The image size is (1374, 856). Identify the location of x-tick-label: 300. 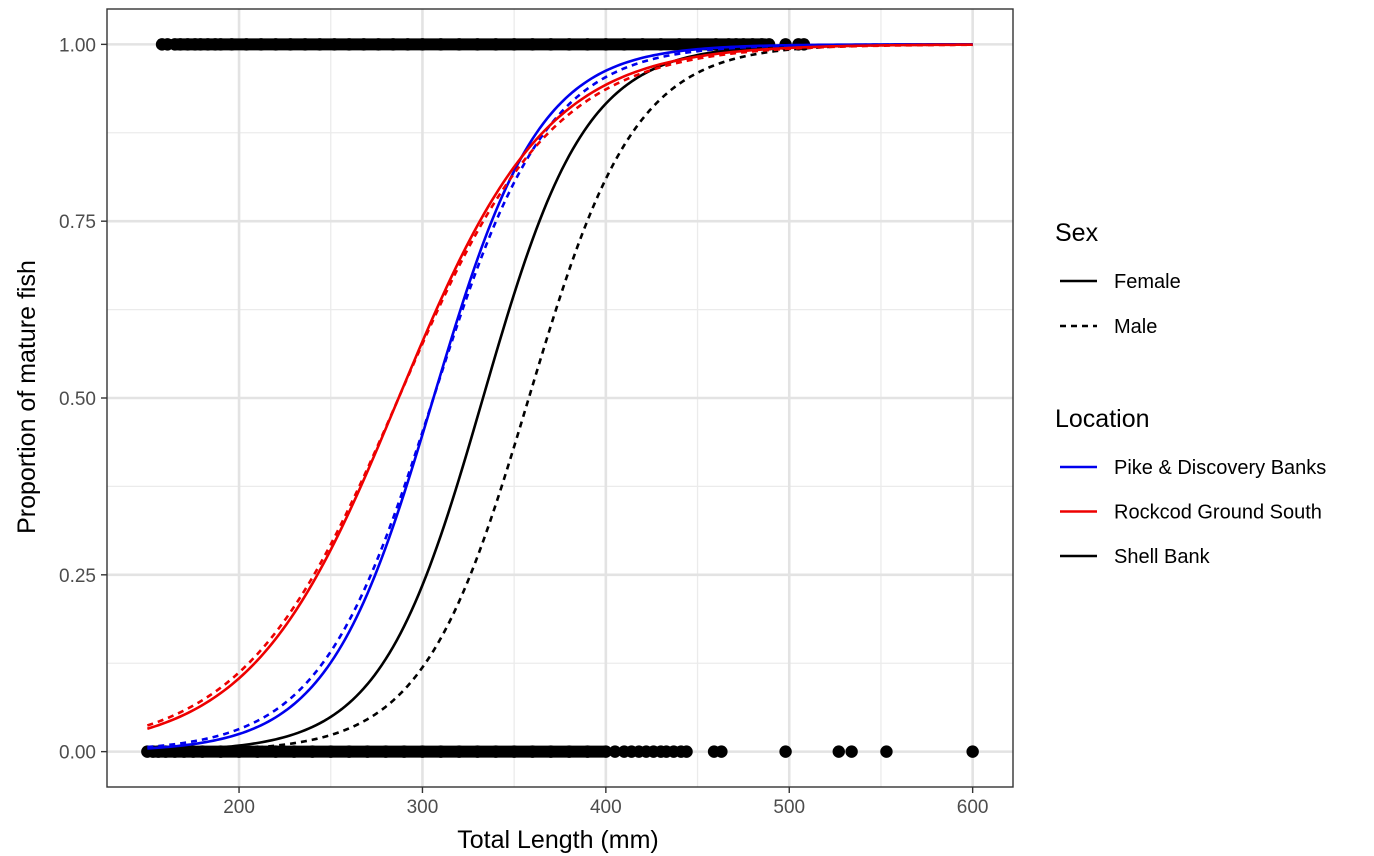
(423, 807).